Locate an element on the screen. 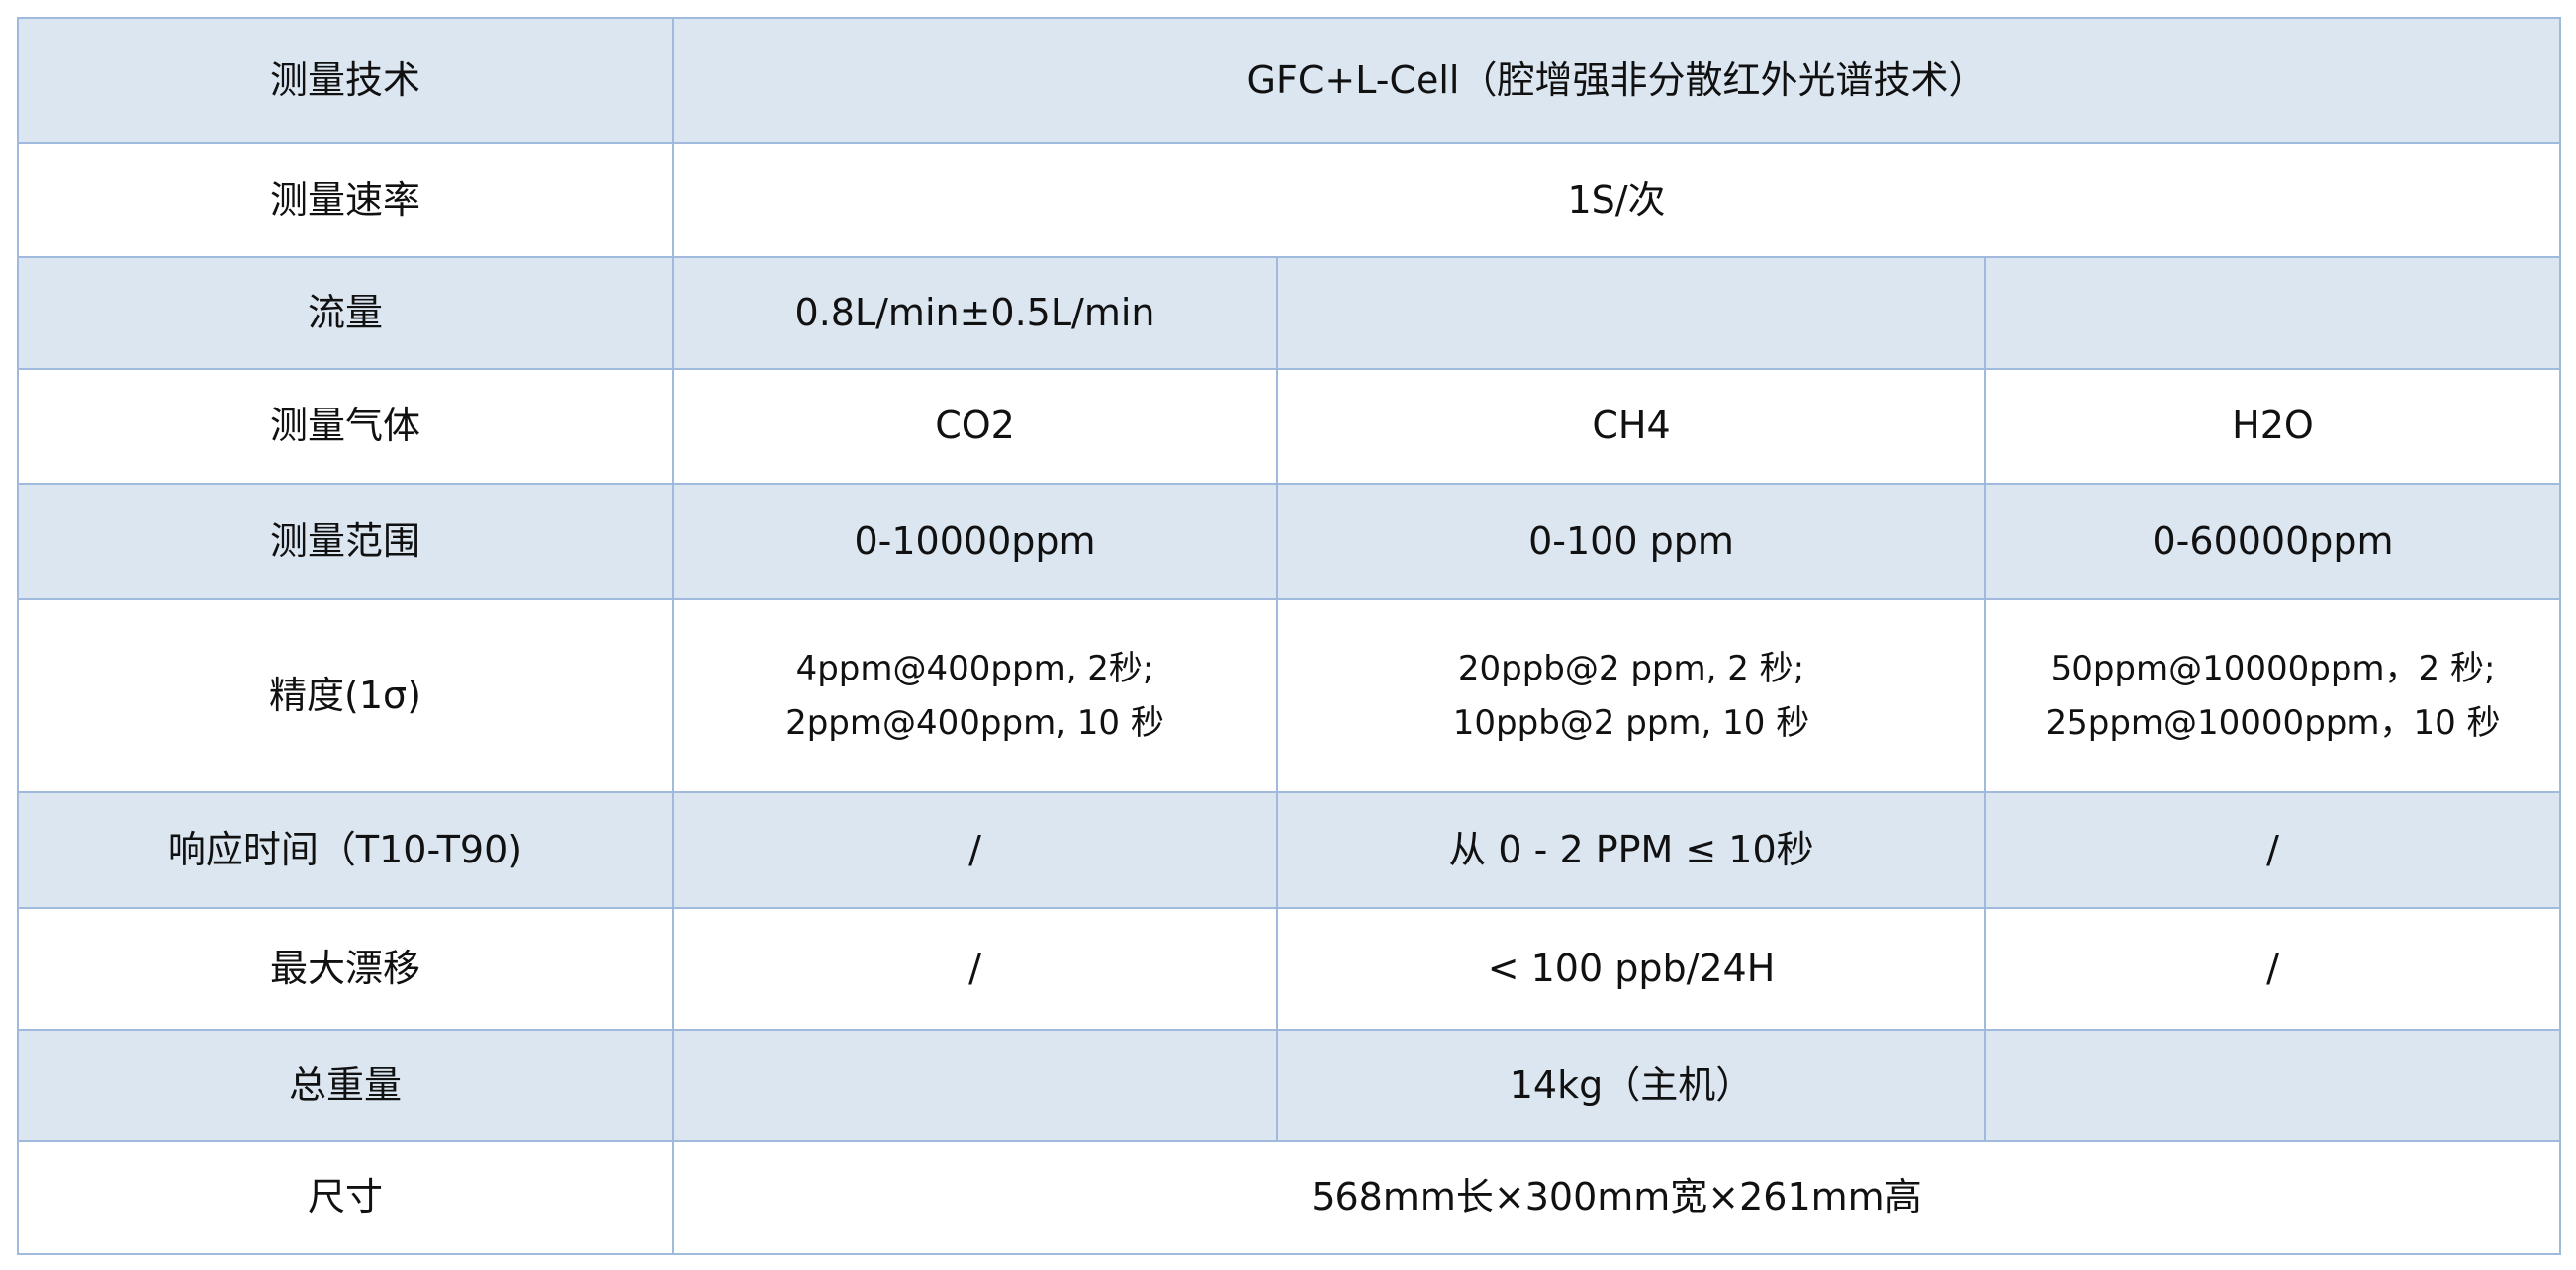  cell-value: 从 0 - 2 PPM ≤ 10秒 is located at coordinates (1631, 850).